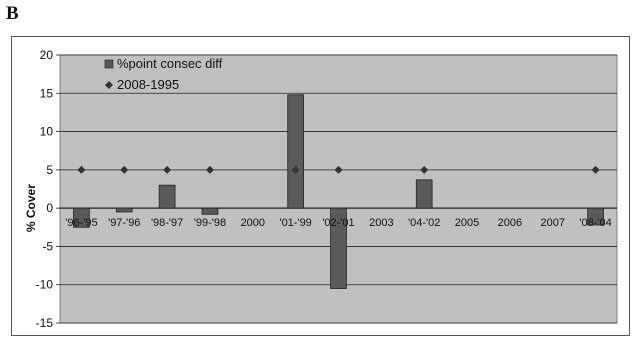 This screenshot has height=342, width=639. What do you see at coordinates (47, 132) in the screenshot?
I see `y-tick-label: 10` at bounding box center [47, 132].